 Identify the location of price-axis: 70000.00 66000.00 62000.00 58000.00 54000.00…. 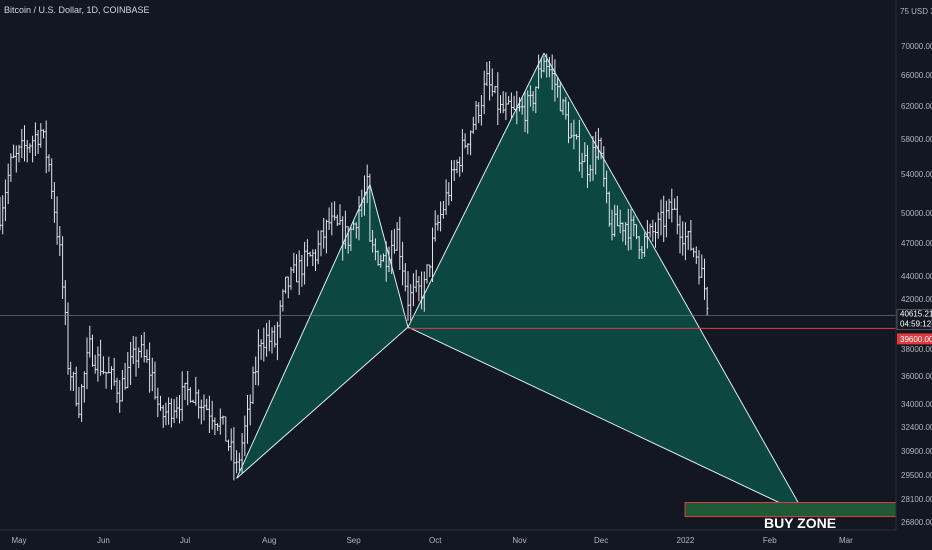
(916, 284).